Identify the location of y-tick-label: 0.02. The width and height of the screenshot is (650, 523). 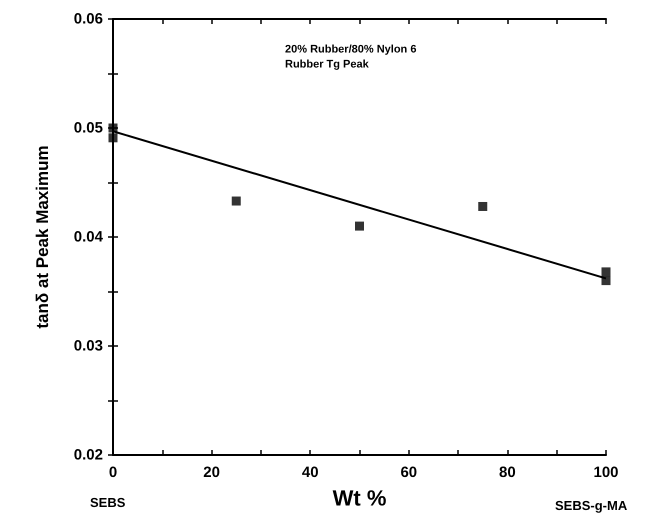
(88, 455).